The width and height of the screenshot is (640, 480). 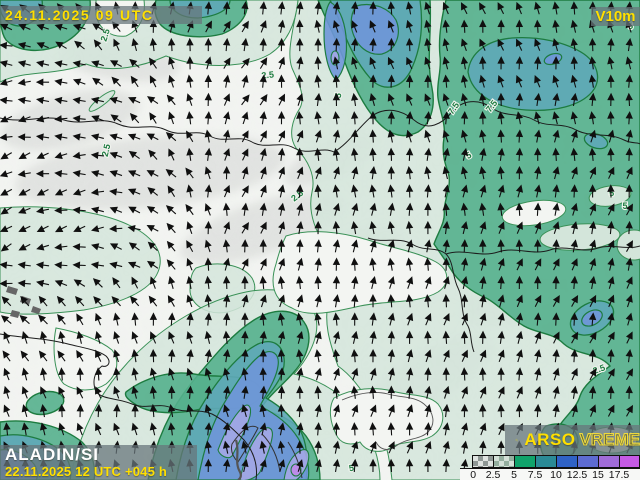 I want to click on logo-org: ARSO, so click(x=550, y=439).